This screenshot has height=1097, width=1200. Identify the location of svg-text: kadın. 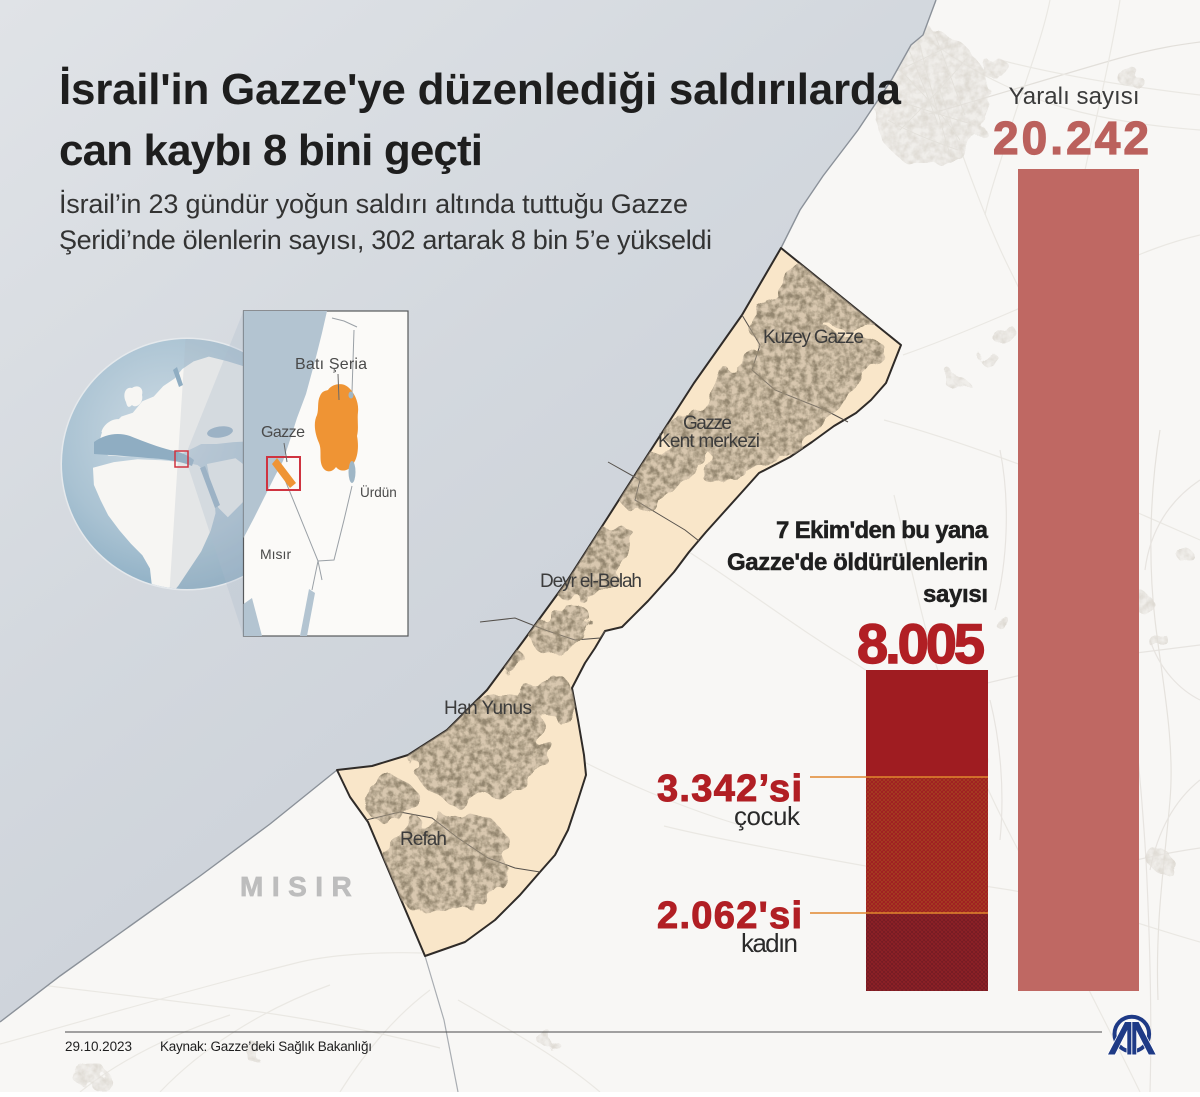
(769, 943).